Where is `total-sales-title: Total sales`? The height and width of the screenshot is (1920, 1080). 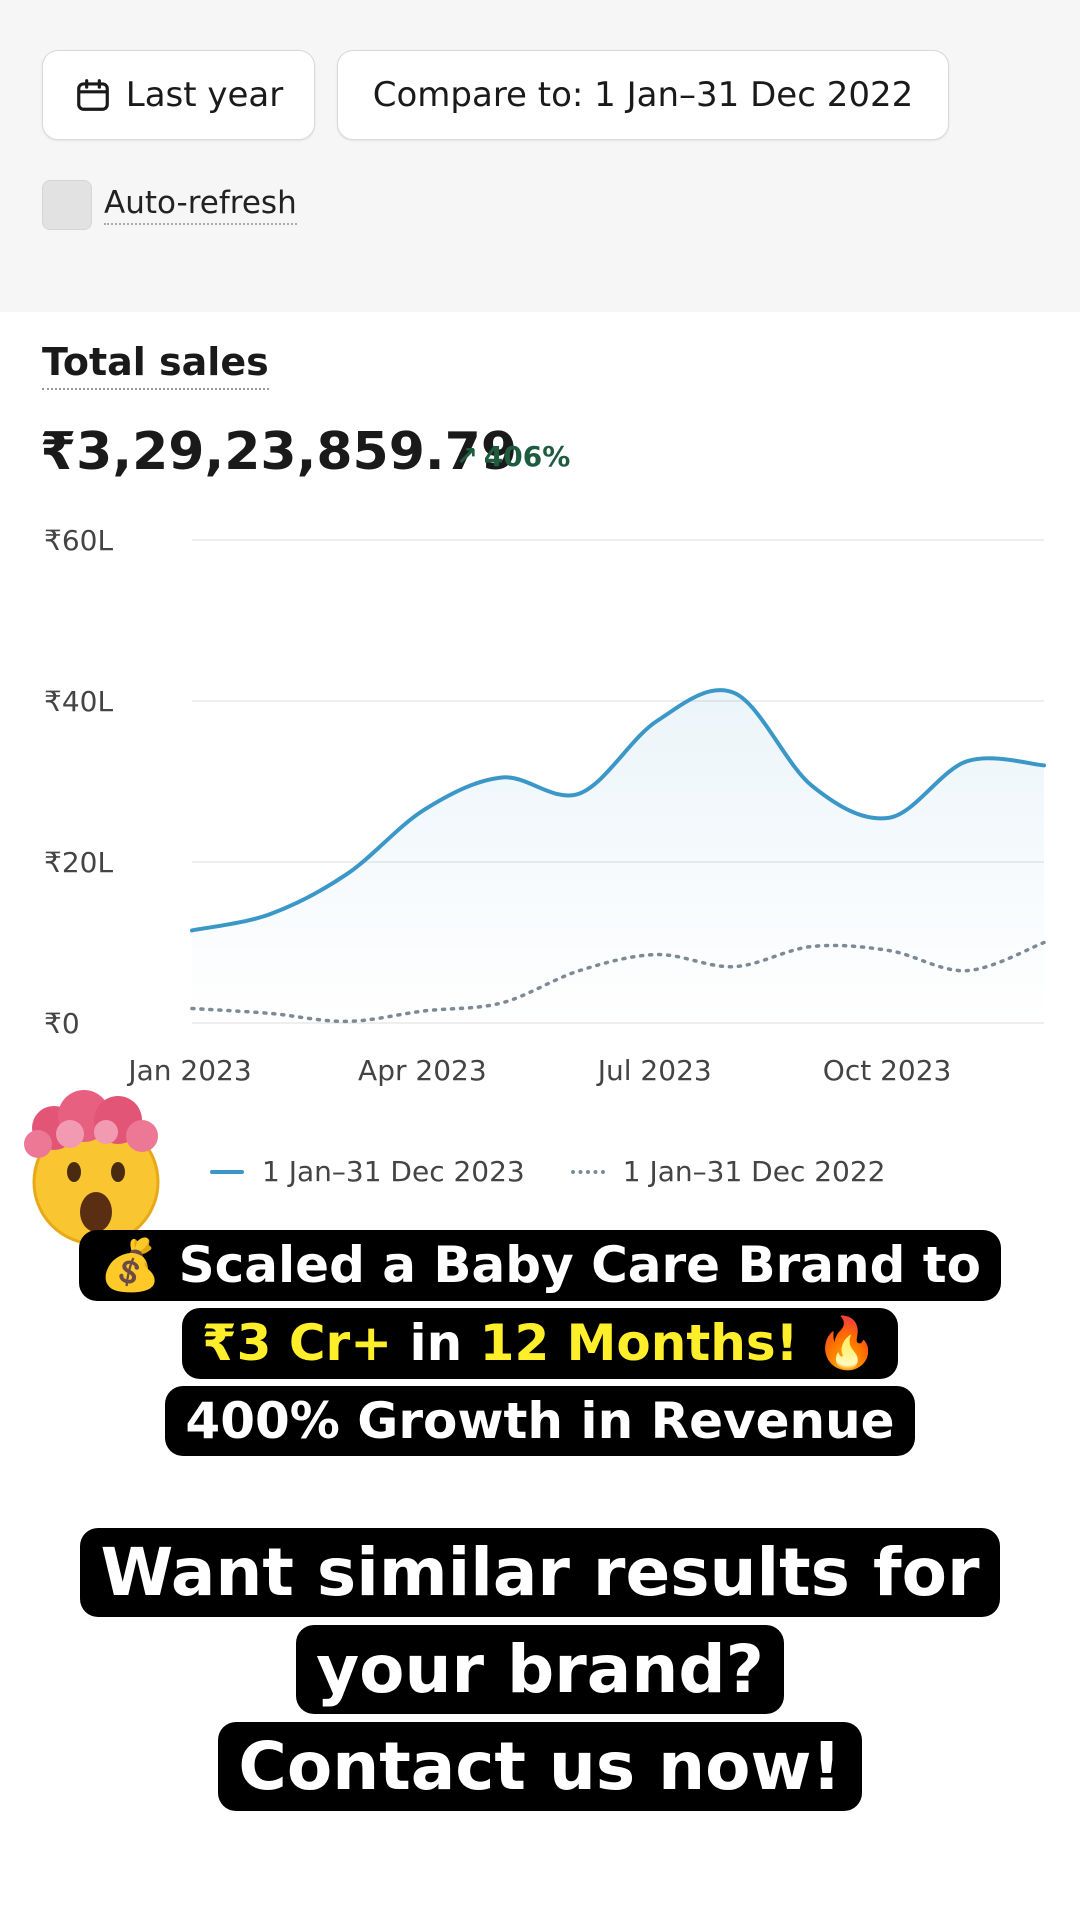 total-sales-title: Total sales is located at coordinates (155, 365).